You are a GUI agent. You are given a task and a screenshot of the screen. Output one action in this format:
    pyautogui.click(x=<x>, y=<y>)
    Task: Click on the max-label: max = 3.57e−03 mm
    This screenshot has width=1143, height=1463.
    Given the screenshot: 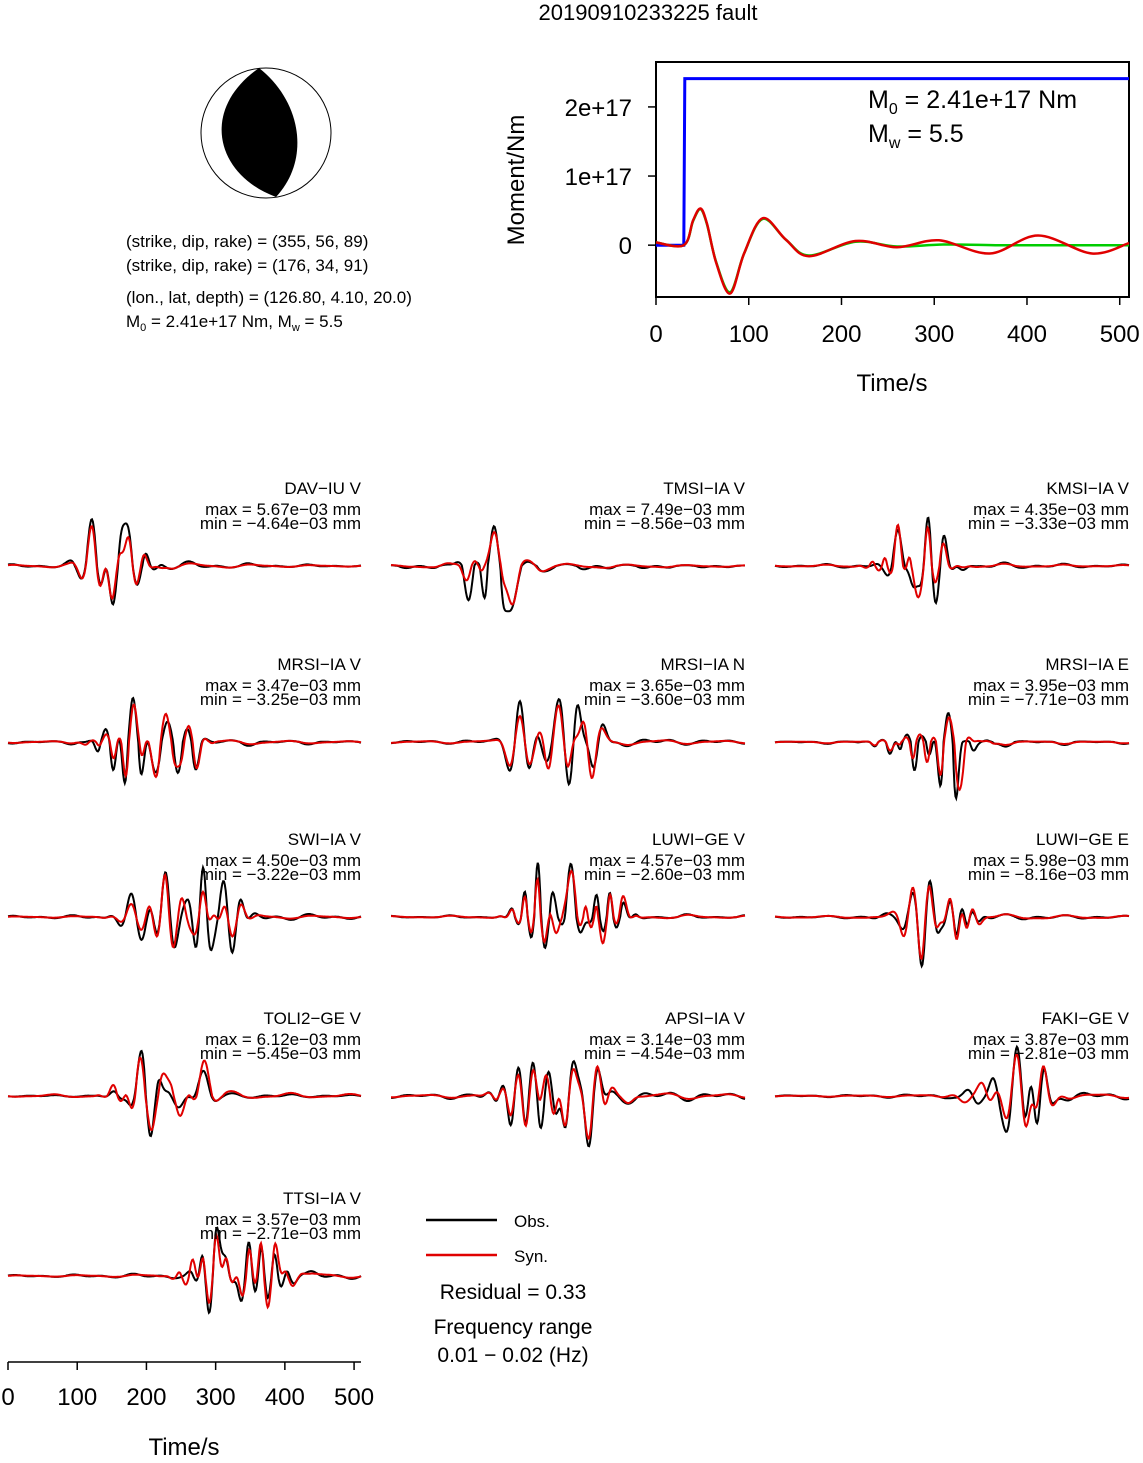 What is the action you would take?
    pyautogui.click(x=283, y=1219)
    